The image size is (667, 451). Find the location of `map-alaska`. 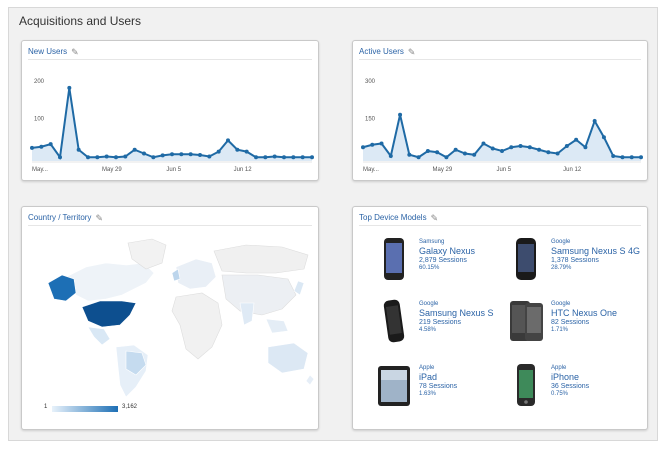

map-alaska is located at coordinates (62, 288).